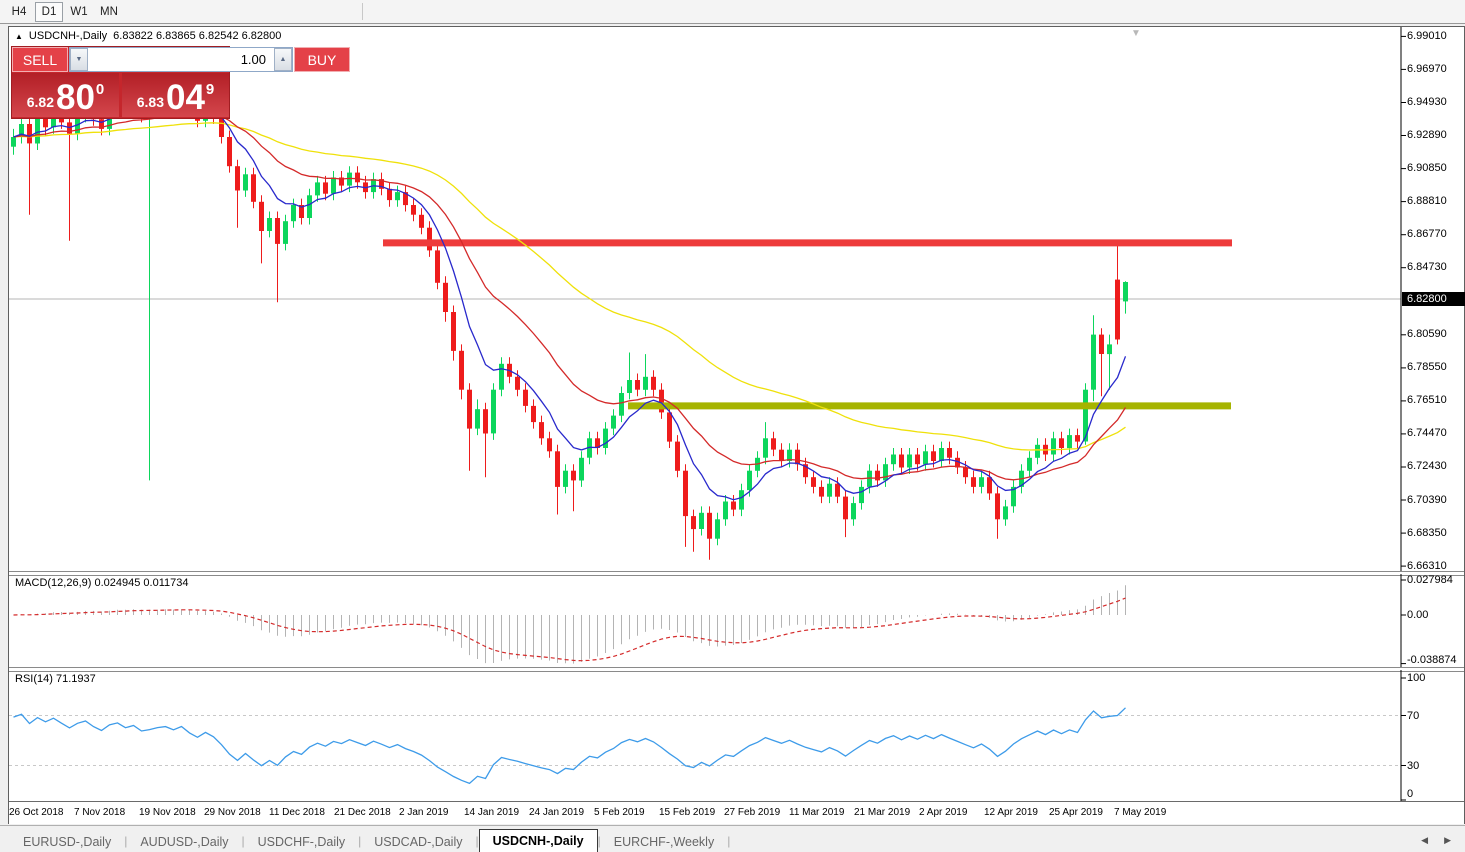  I want to click on timeframe-toolbar: H4 D1 W1 MN, so click(732, 12).